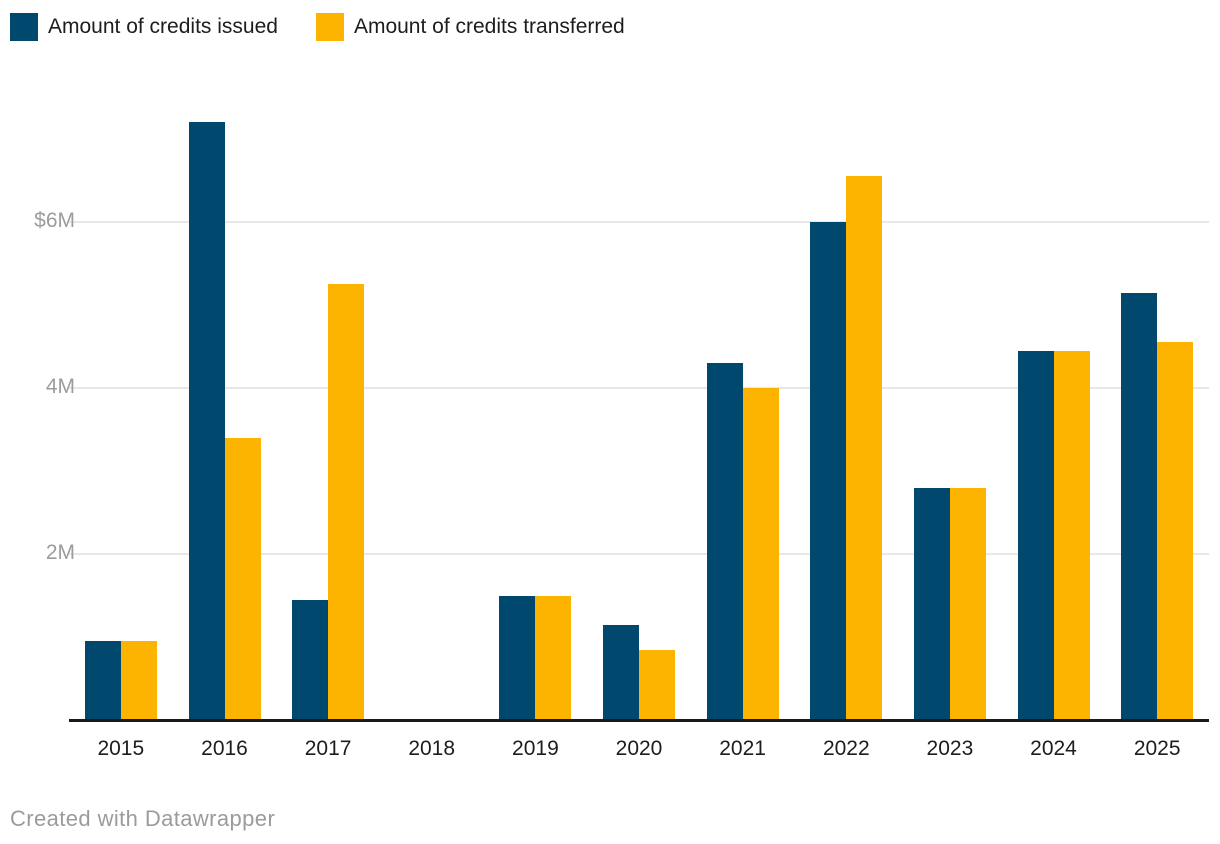 This screenshot has width=1220, height=844. Describe the element at coordinates (639, 388) in the screenshot. I see `gridline-4M` at that location.